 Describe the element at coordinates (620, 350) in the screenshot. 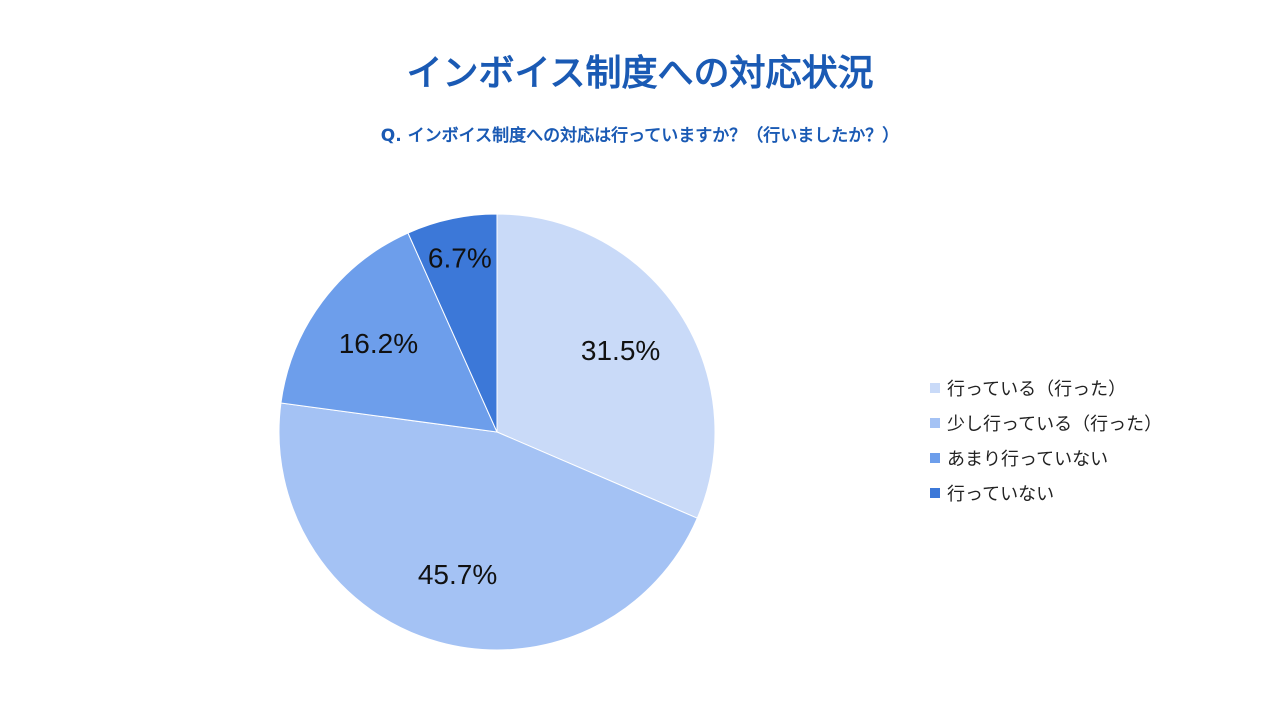

I see `slice-value-label-1: 31.5%` at that location.